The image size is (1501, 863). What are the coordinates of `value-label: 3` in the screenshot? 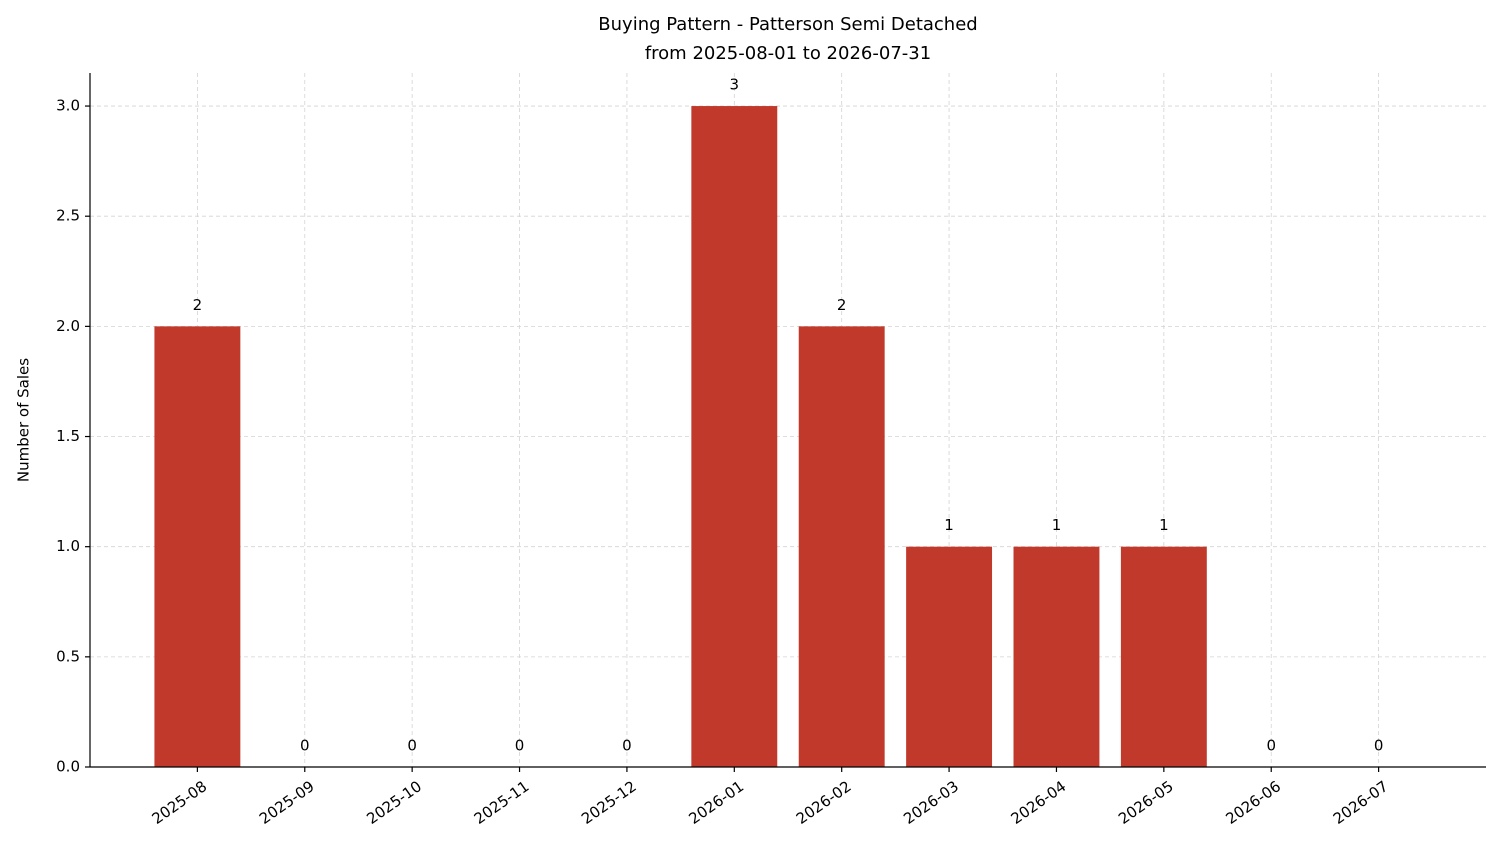 It's located at (735, 85).